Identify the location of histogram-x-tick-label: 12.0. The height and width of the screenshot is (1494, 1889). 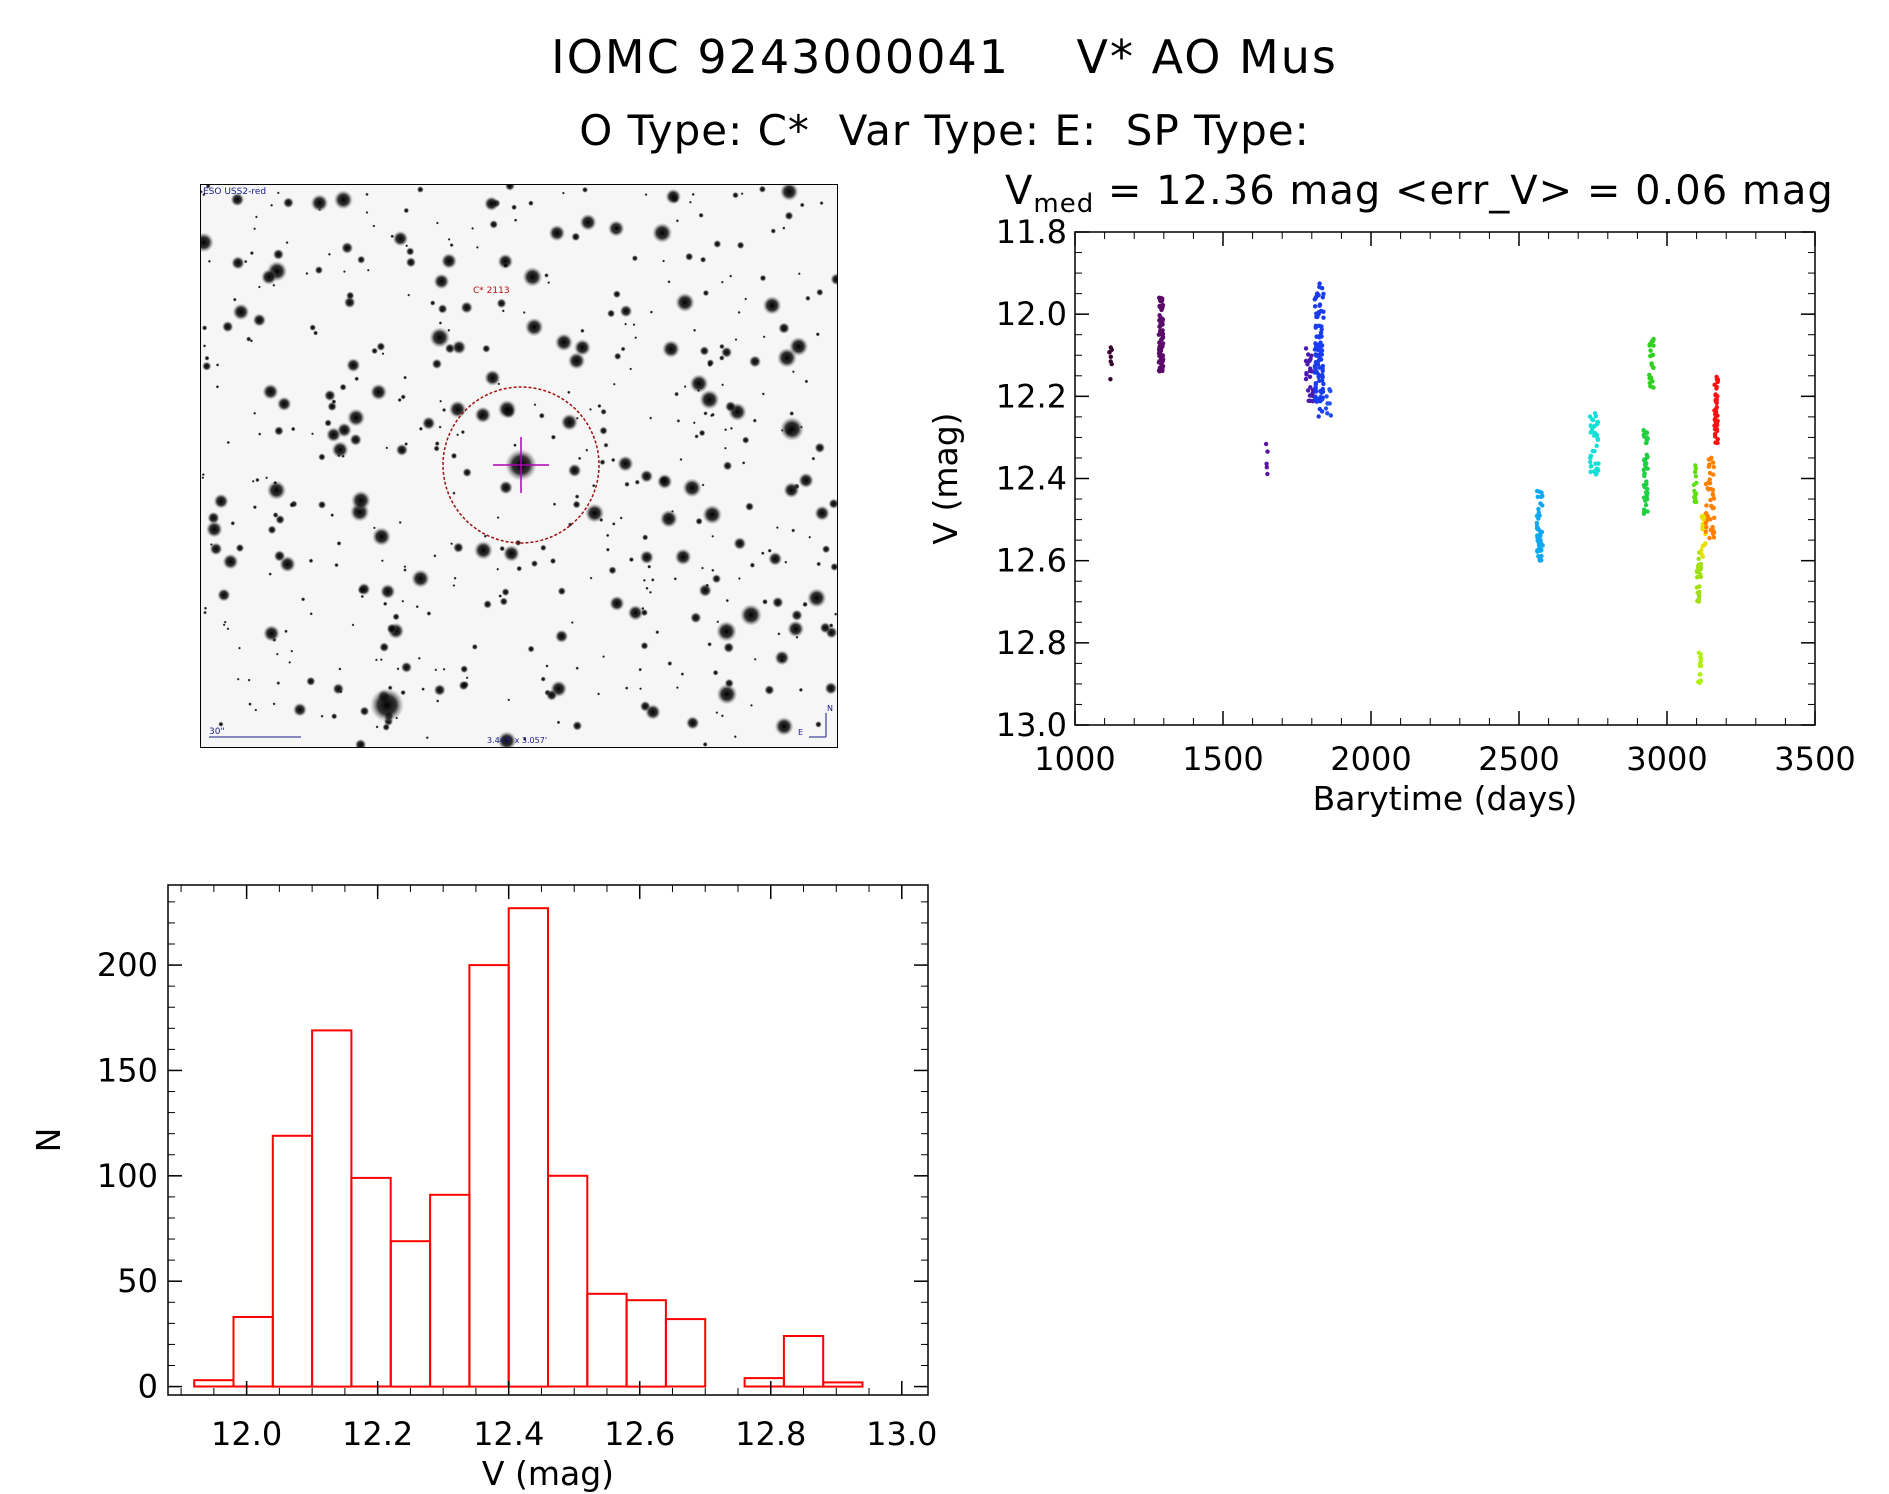
(246, 1434).